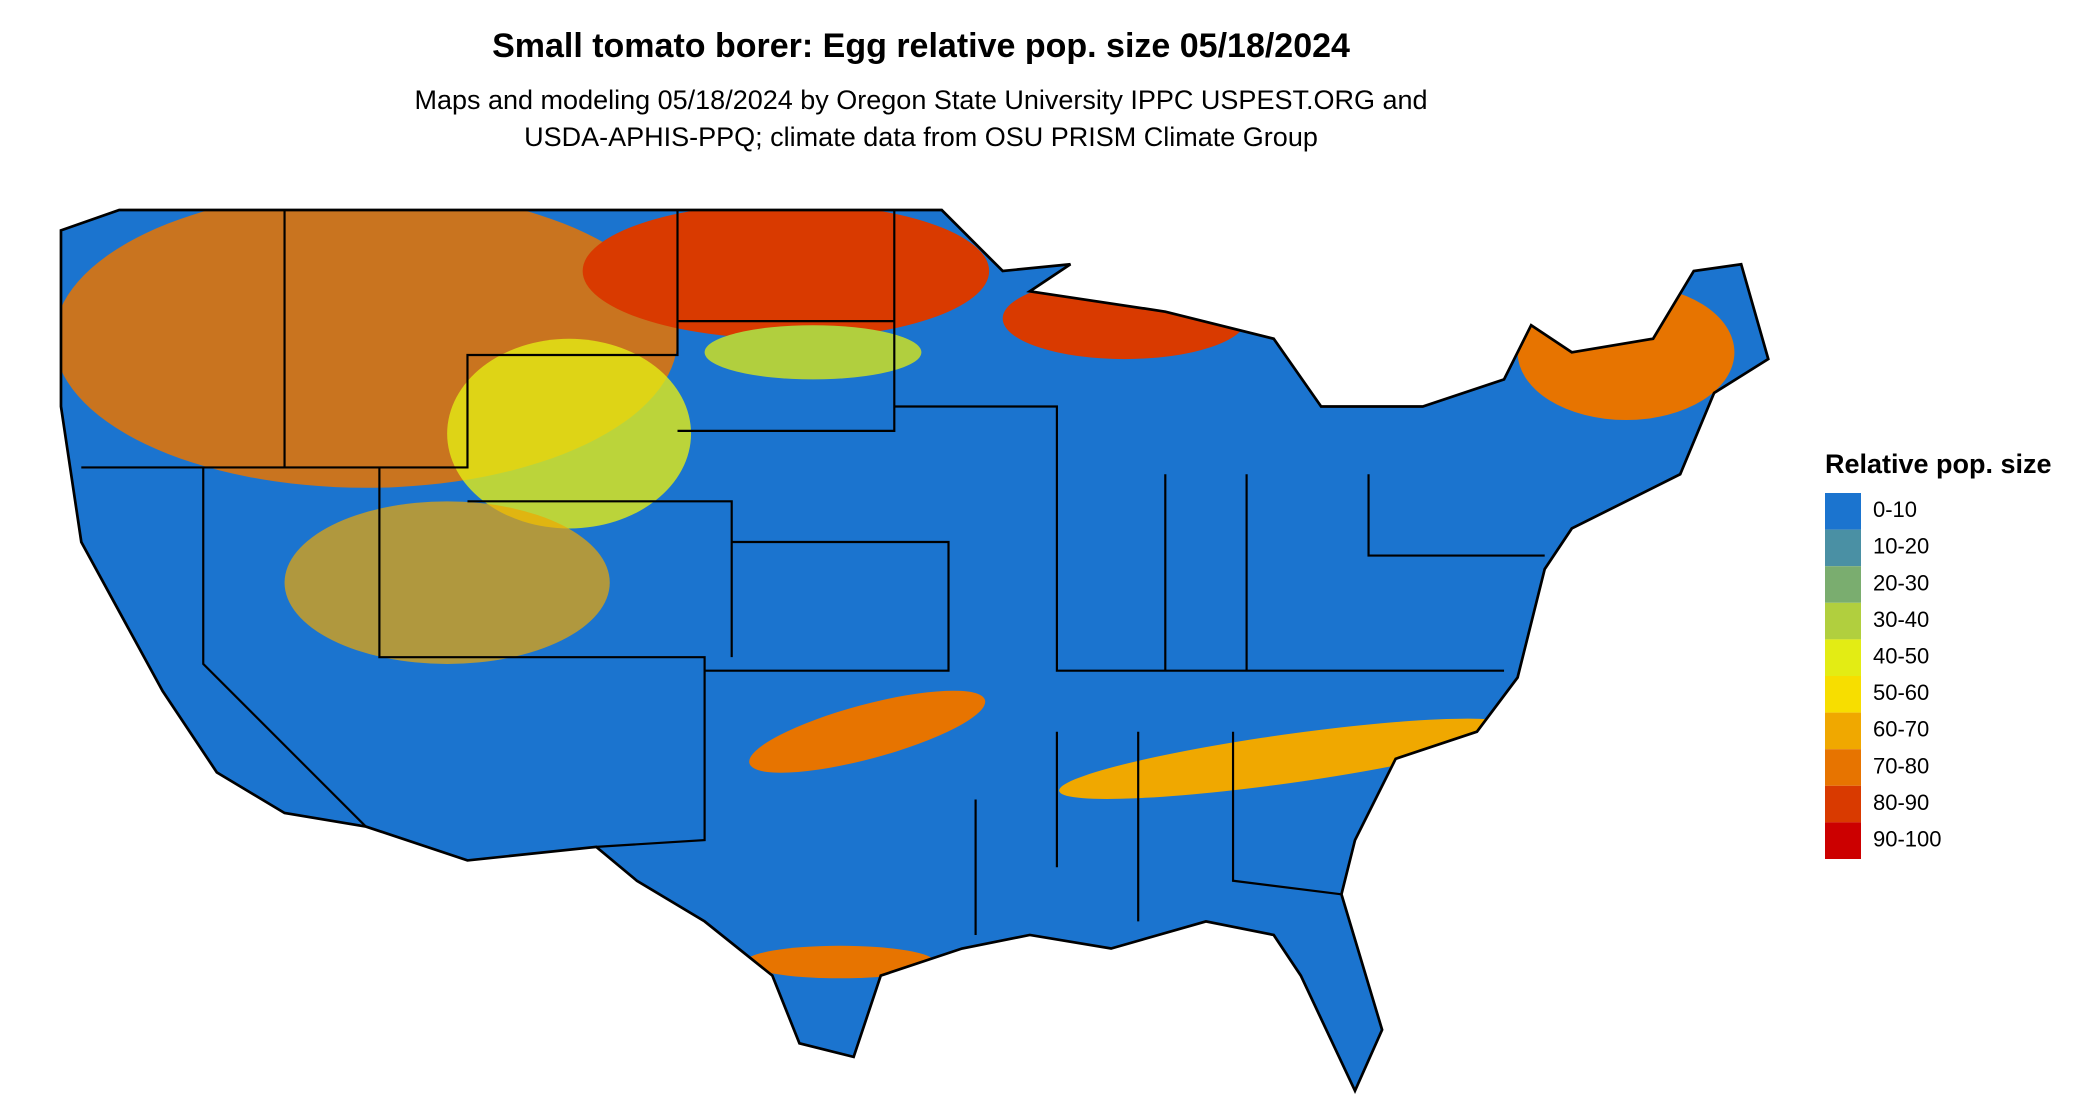 The image size is (2100, 1116). Describe the element at coordinates (1907, 839) in the screenshot. I see `legend-label: 90-100` at that location.